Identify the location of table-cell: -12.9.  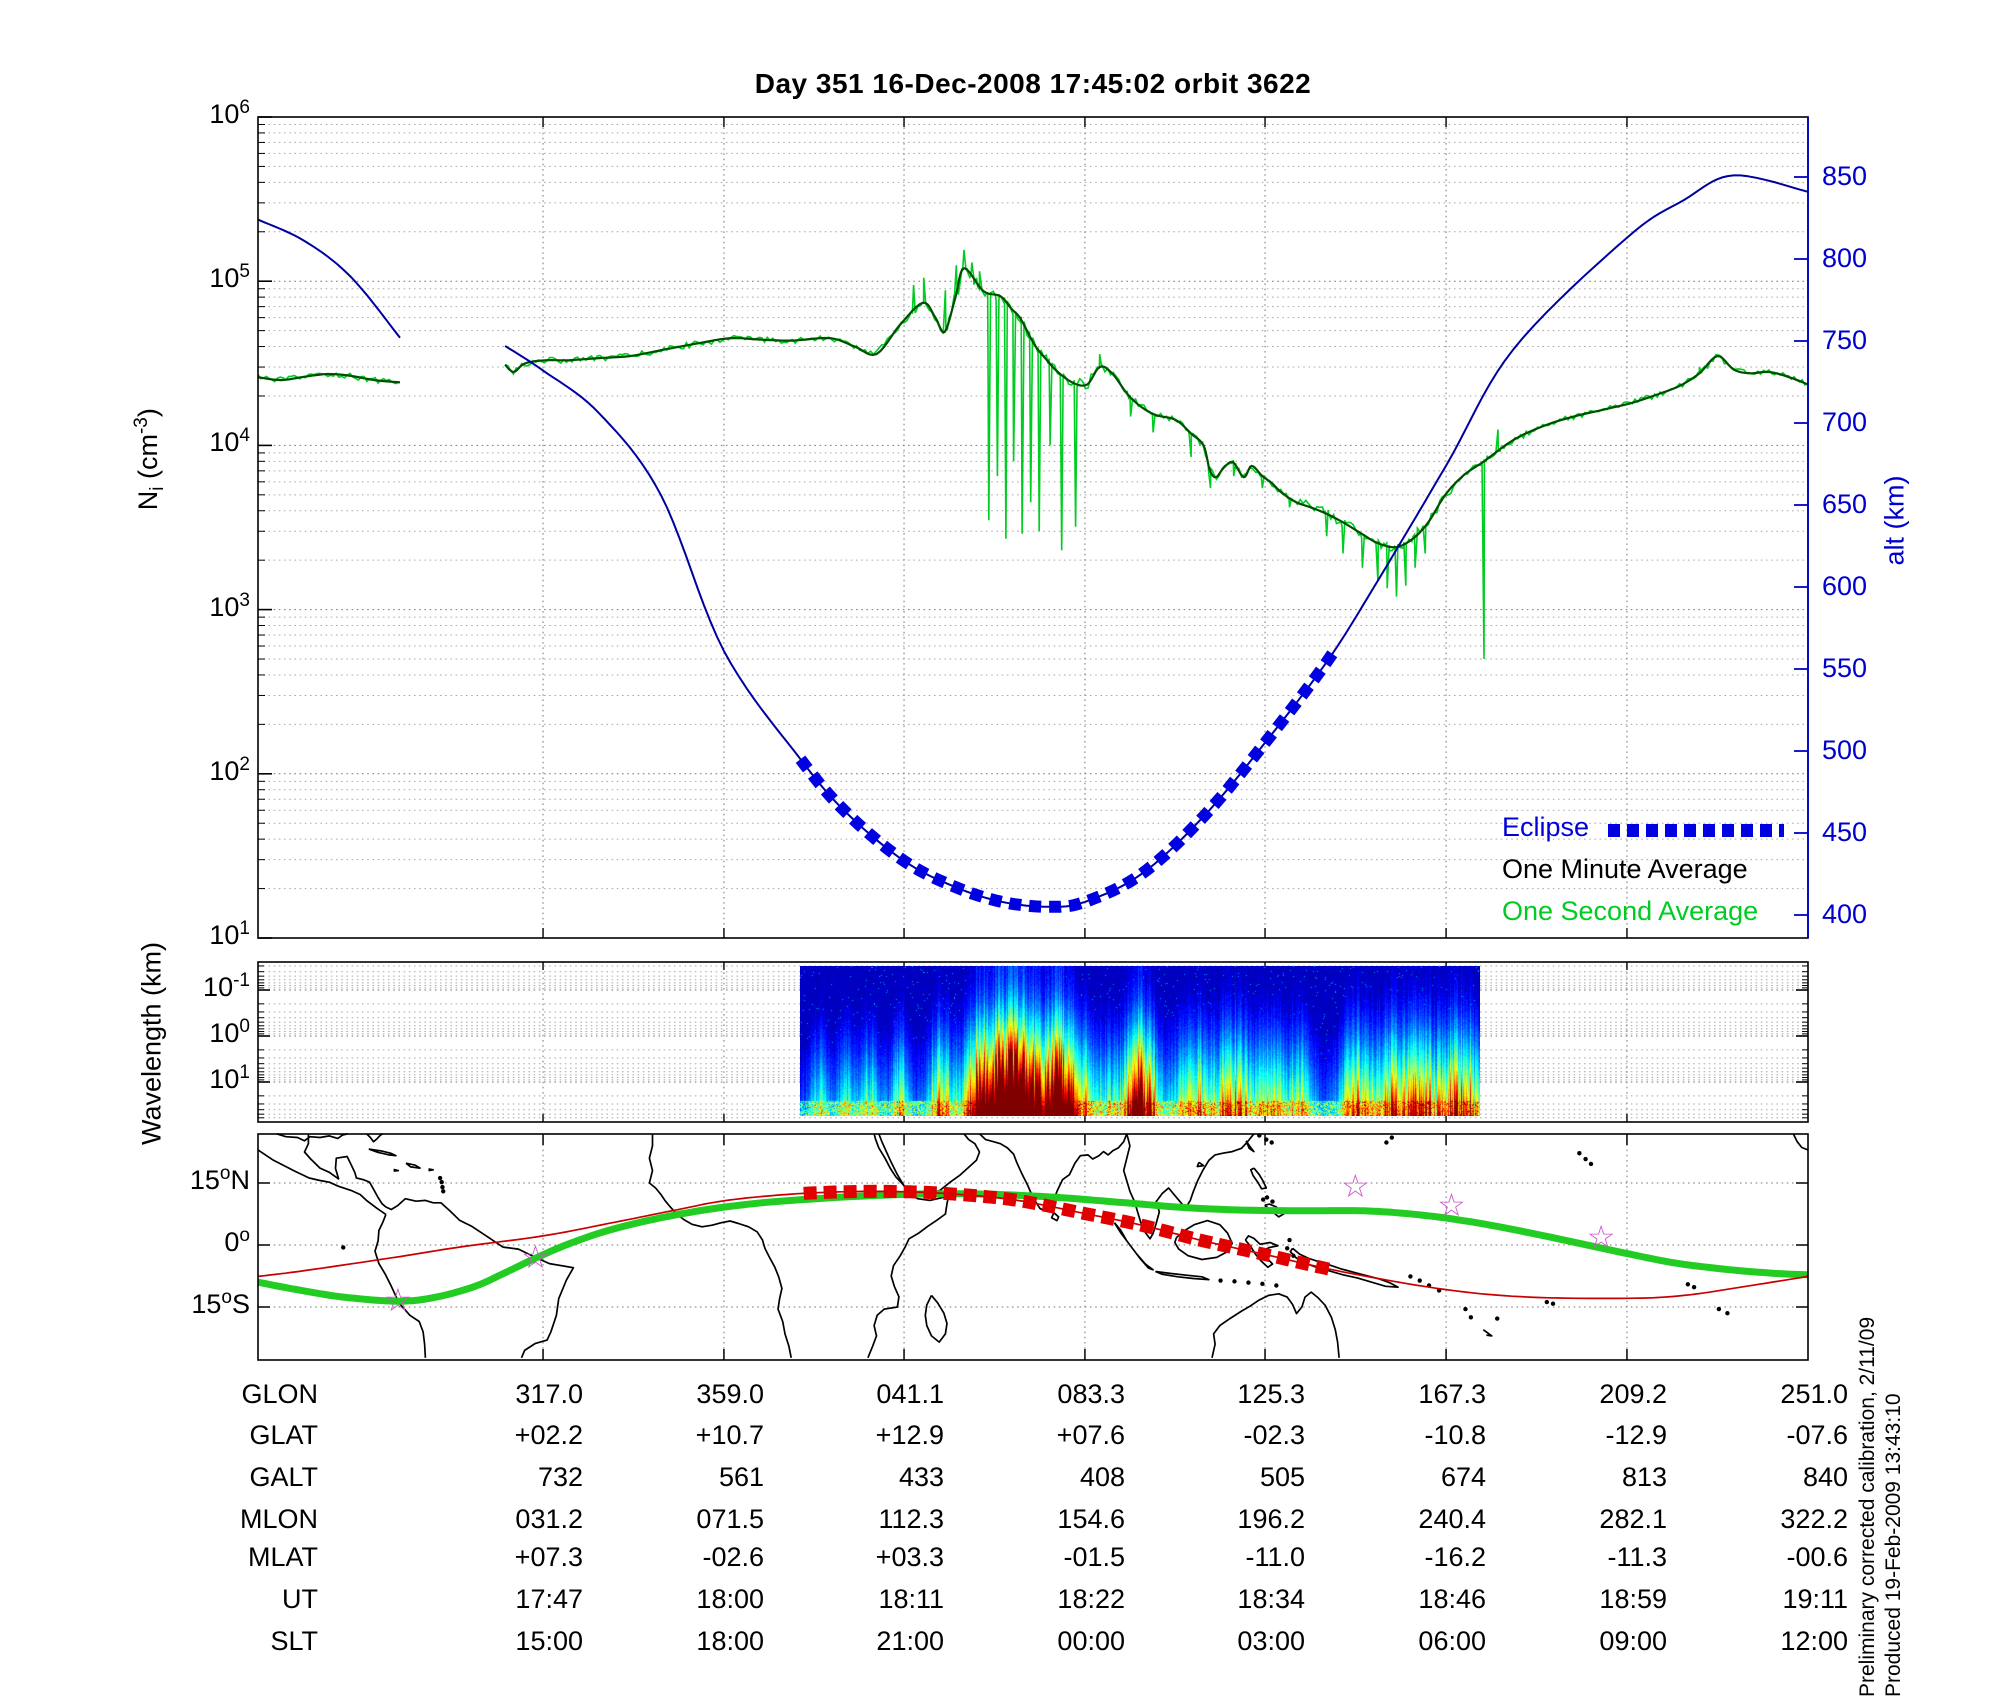
(1636, 1435).